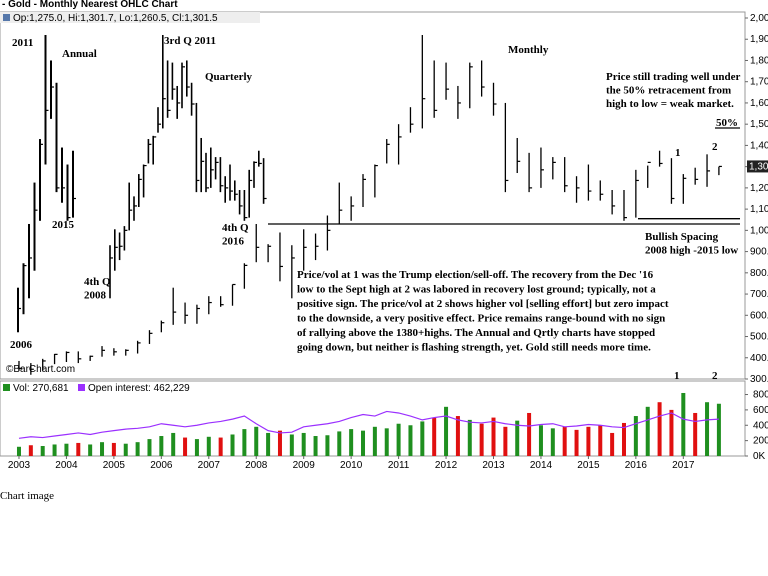 This screenshot has width=768, height=576. I want to click on x-tick-label: 2007, so click(209, 465).